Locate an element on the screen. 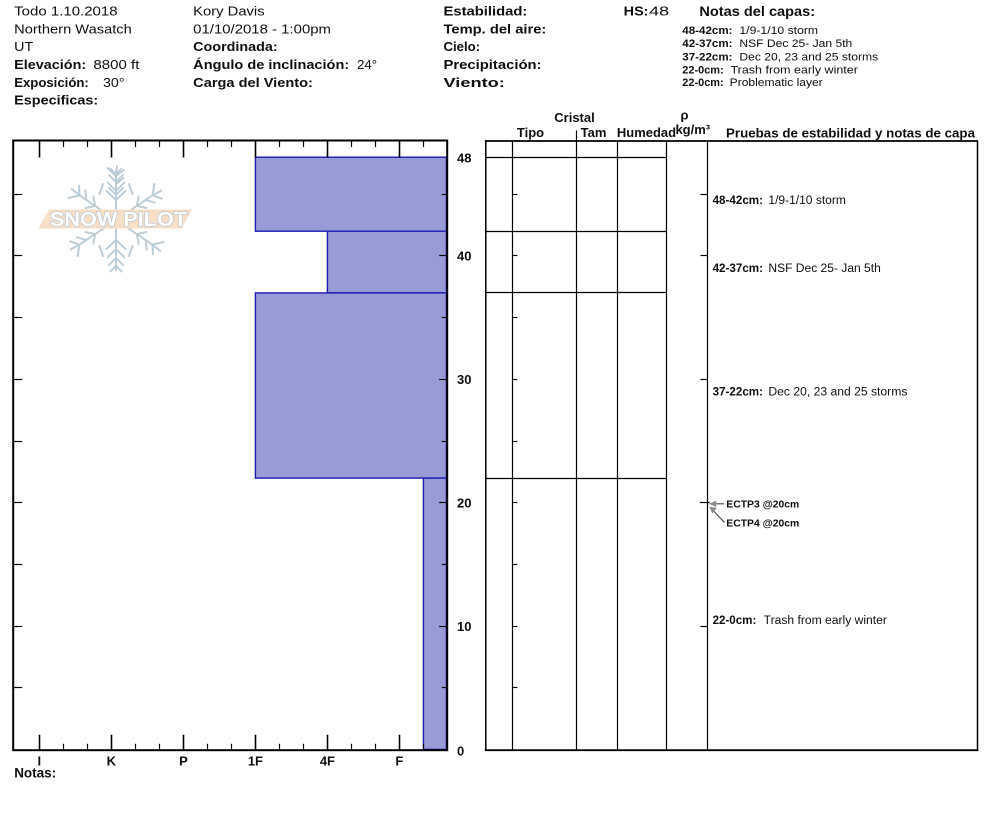  svg-text: Northern Wasatch is located at coordinates (73, 28).